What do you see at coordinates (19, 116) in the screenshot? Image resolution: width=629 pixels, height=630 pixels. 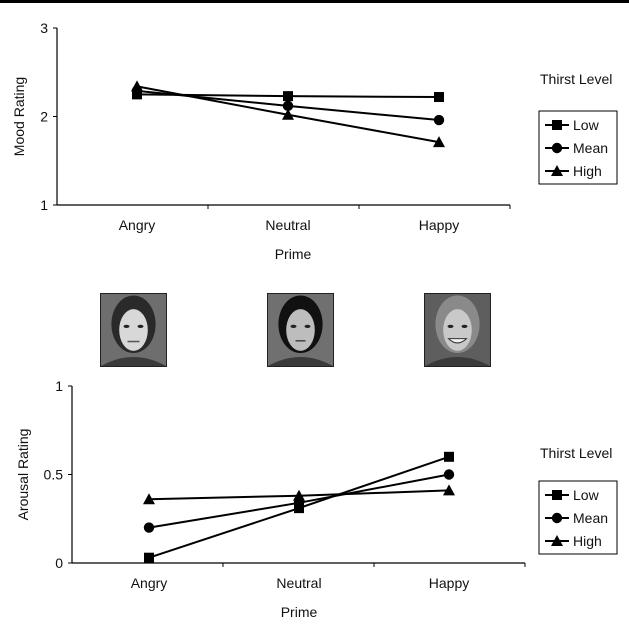 I see `chart0-y-axis-title: Mood Rating` at bounding box center [19, 116].